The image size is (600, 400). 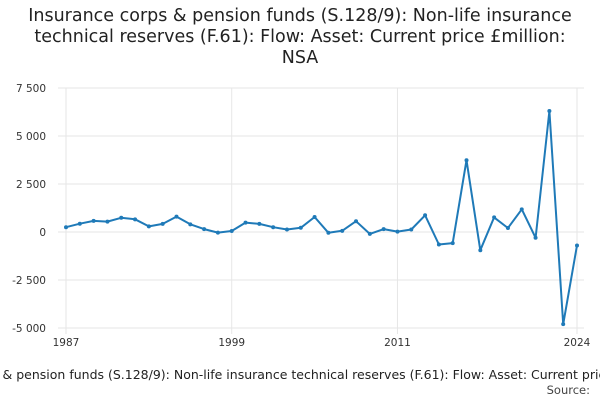 What do you see at coordinates (29, 281) in the screenshot?
I see `y-tick-label: -2 500` at bounding box center [29, 281].